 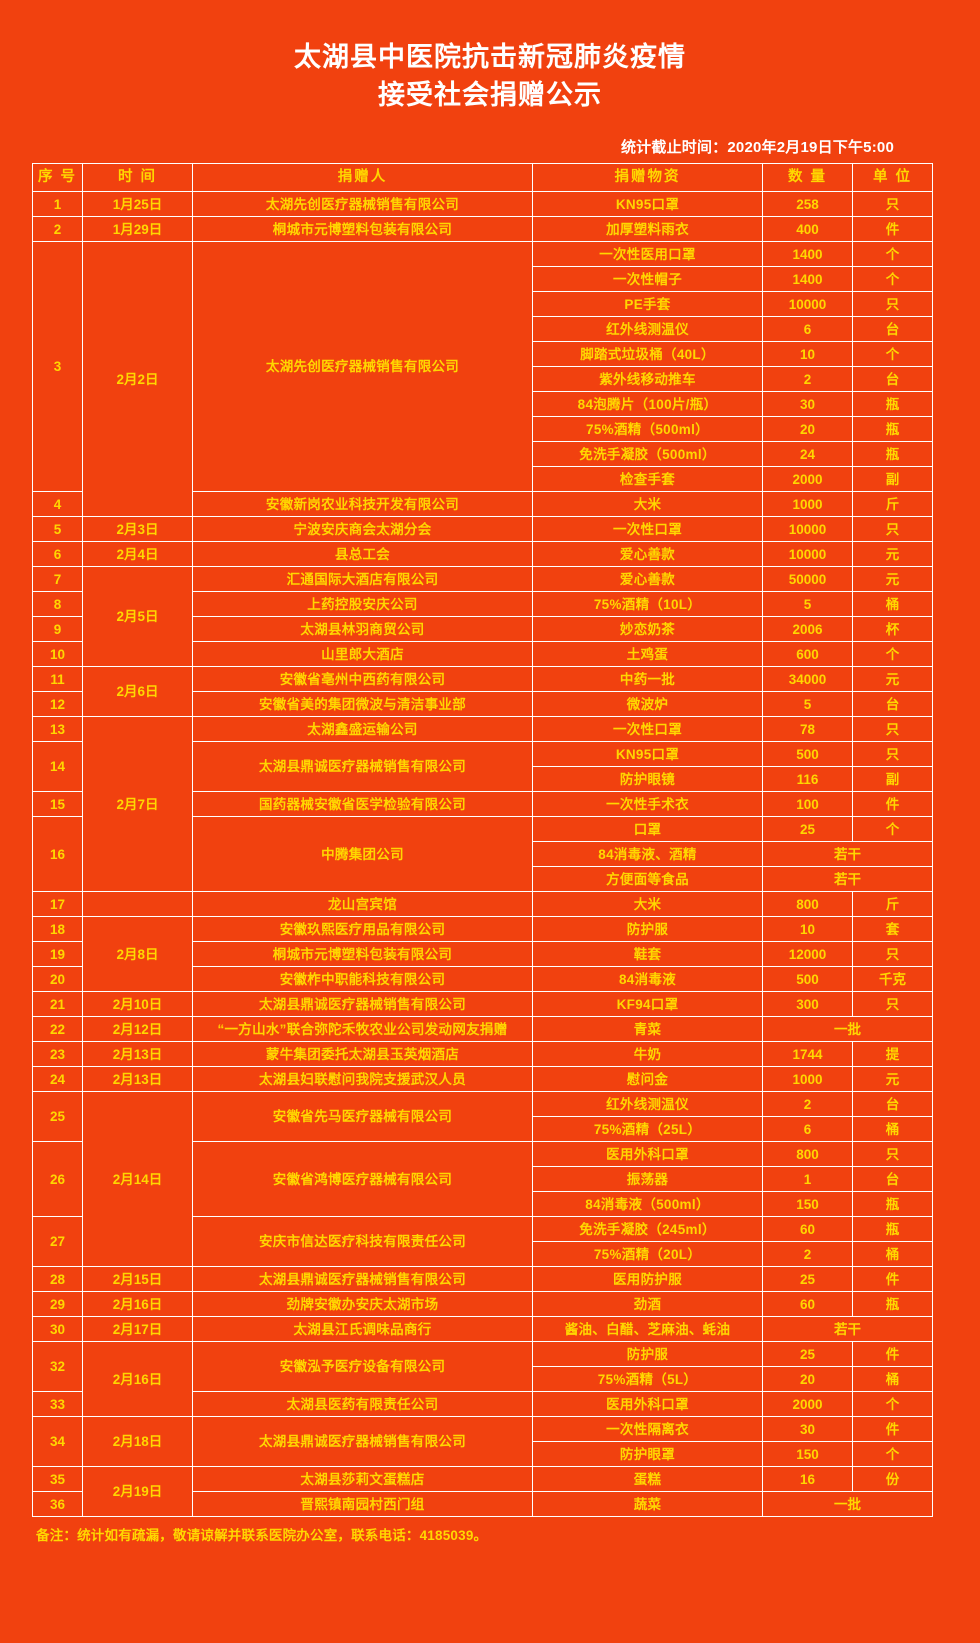 I want to click on cell-item: 84消毒液, so click(x=647, y=979).